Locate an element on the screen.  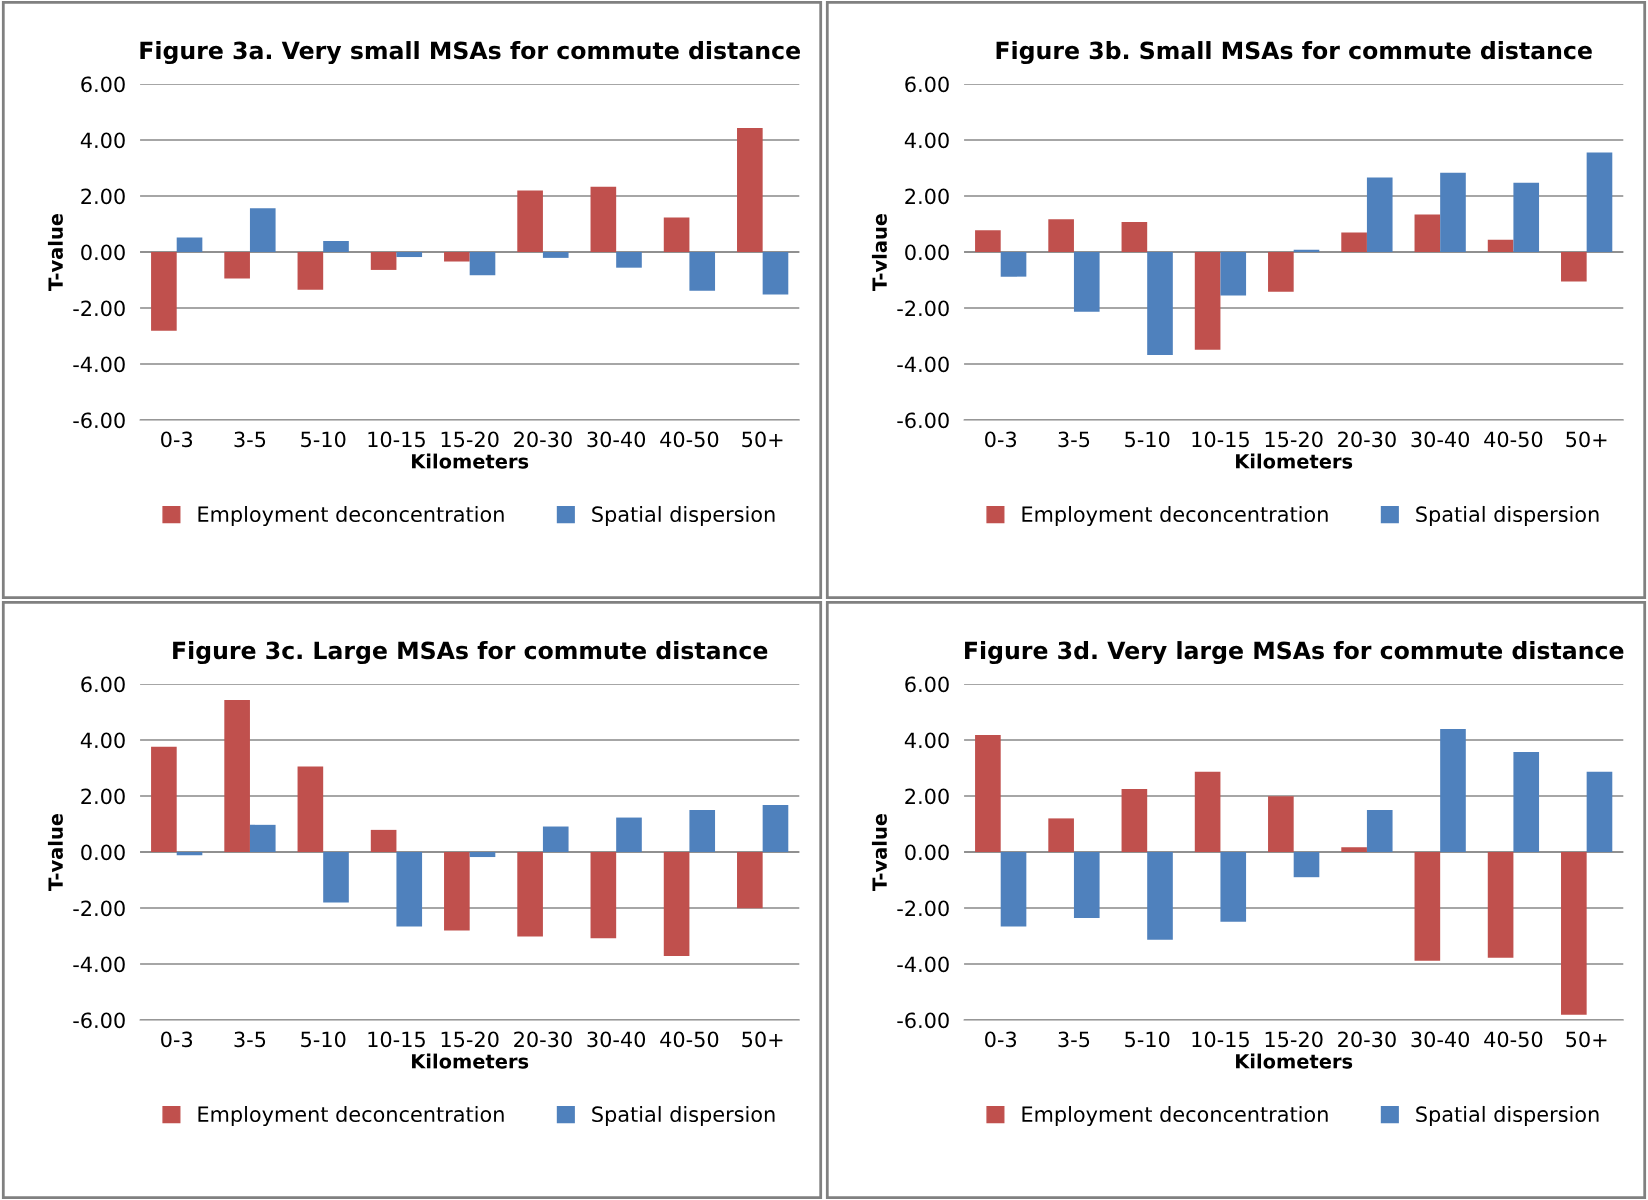
y-axis-title: T-value is located at coordinates (55, 852).